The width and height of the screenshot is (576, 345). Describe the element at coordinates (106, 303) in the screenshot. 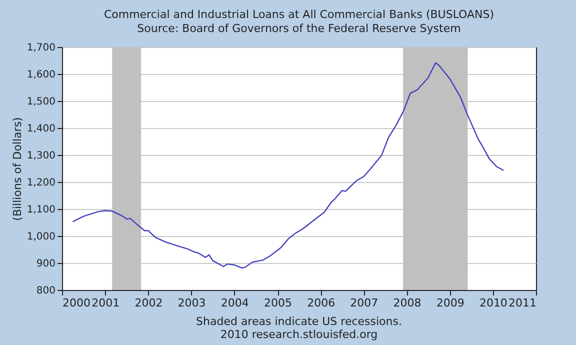

I see `x-tick-label: 2001` at that location.